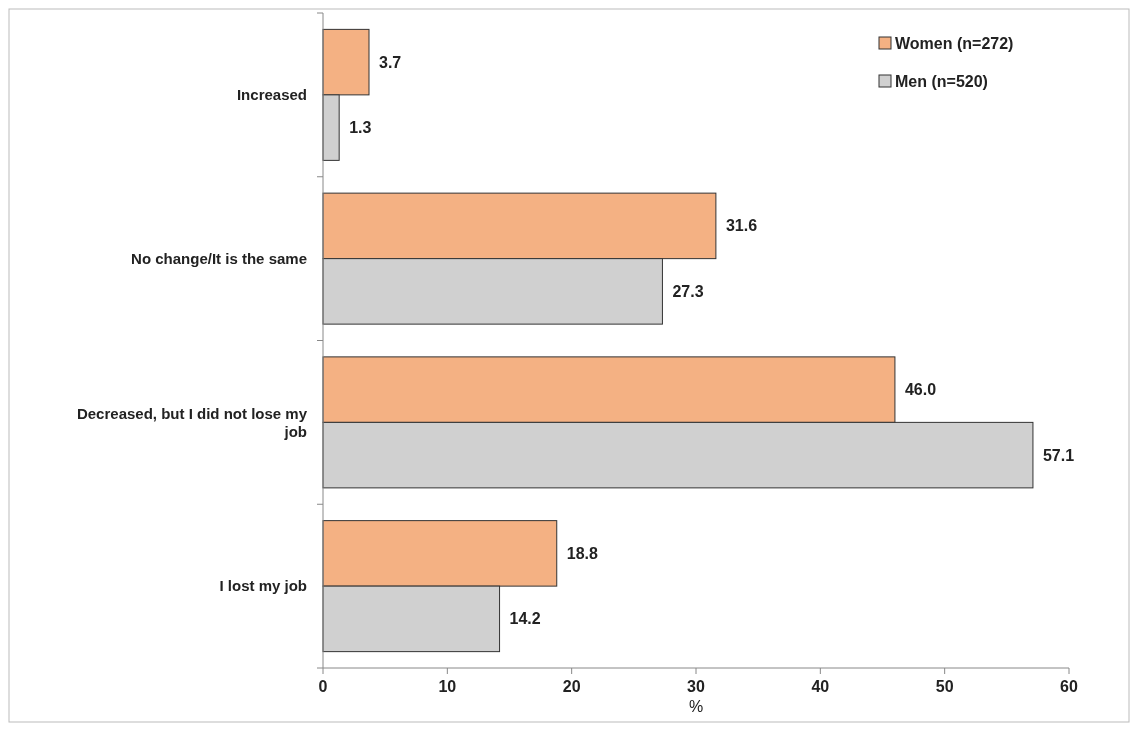  Describe the element at coordinates (447, 686) in the screenshot. I see `x-tick-label: 10` at that location.